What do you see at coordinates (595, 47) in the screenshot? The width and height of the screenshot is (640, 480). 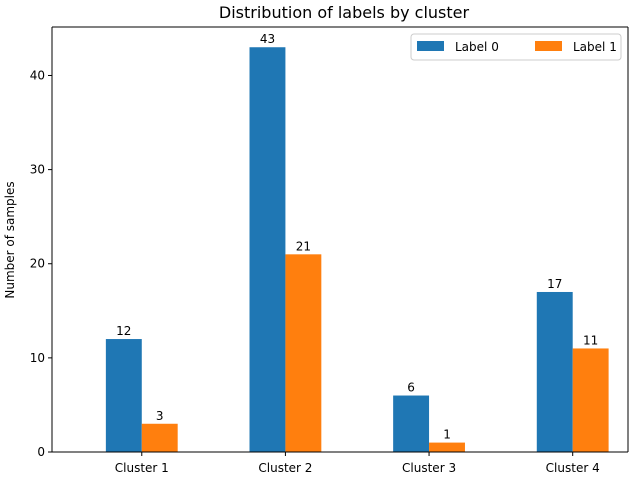 I see `legend-label: Label 1` at bounding box center [595, 47].